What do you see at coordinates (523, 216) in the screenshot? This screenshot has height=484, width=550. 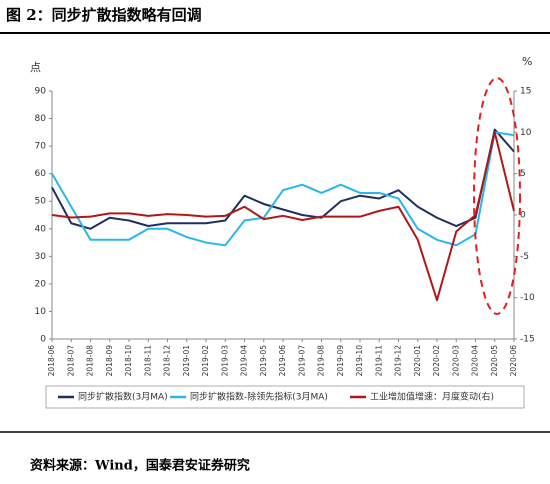 I see `y2-tick-label: 0` at bounding box center [523, 216].